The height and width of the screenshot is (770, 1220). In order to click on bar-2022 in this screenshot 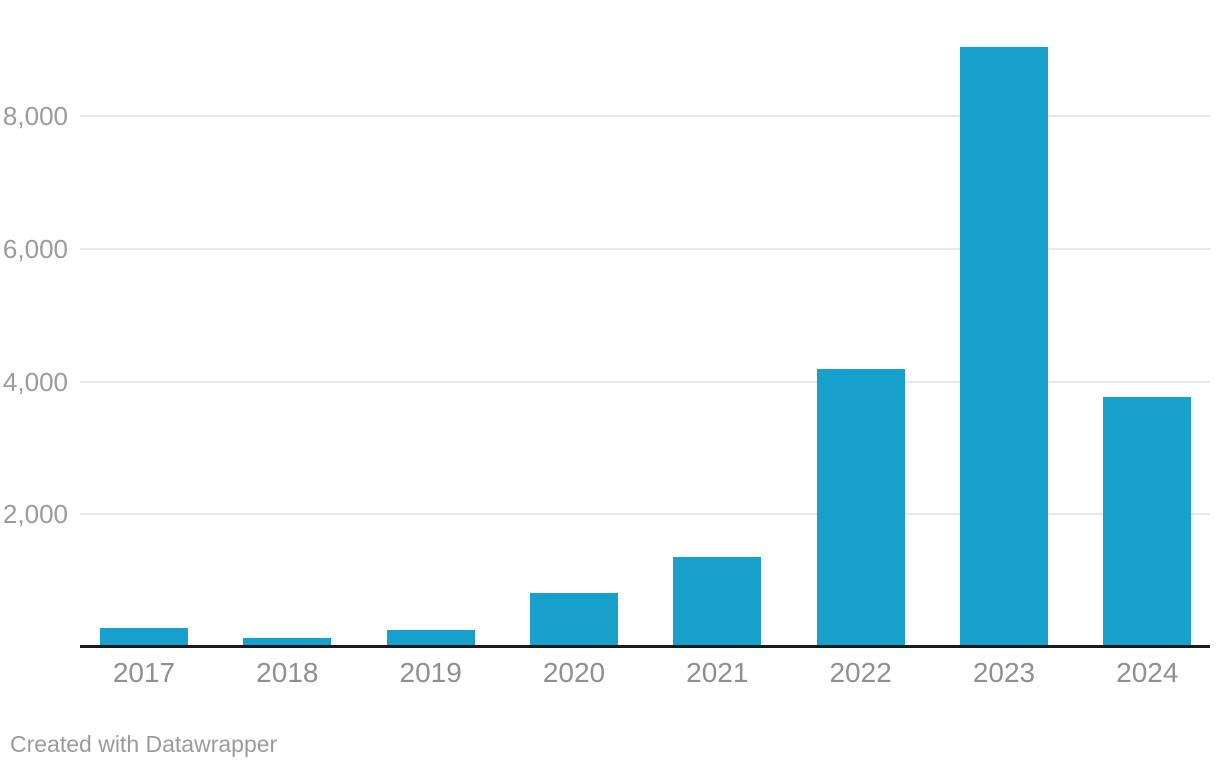, I will do `click(860, 507)`.